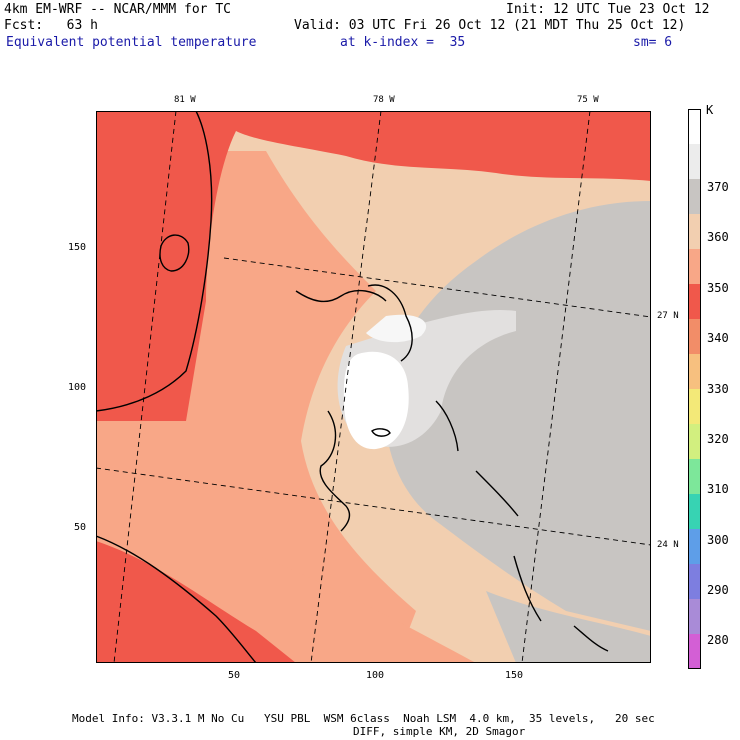 The image size is (740, 740). Describe the element at coordinates (718, 439) in the screenshot. I see `colorbar-label-320: 320` at that location.